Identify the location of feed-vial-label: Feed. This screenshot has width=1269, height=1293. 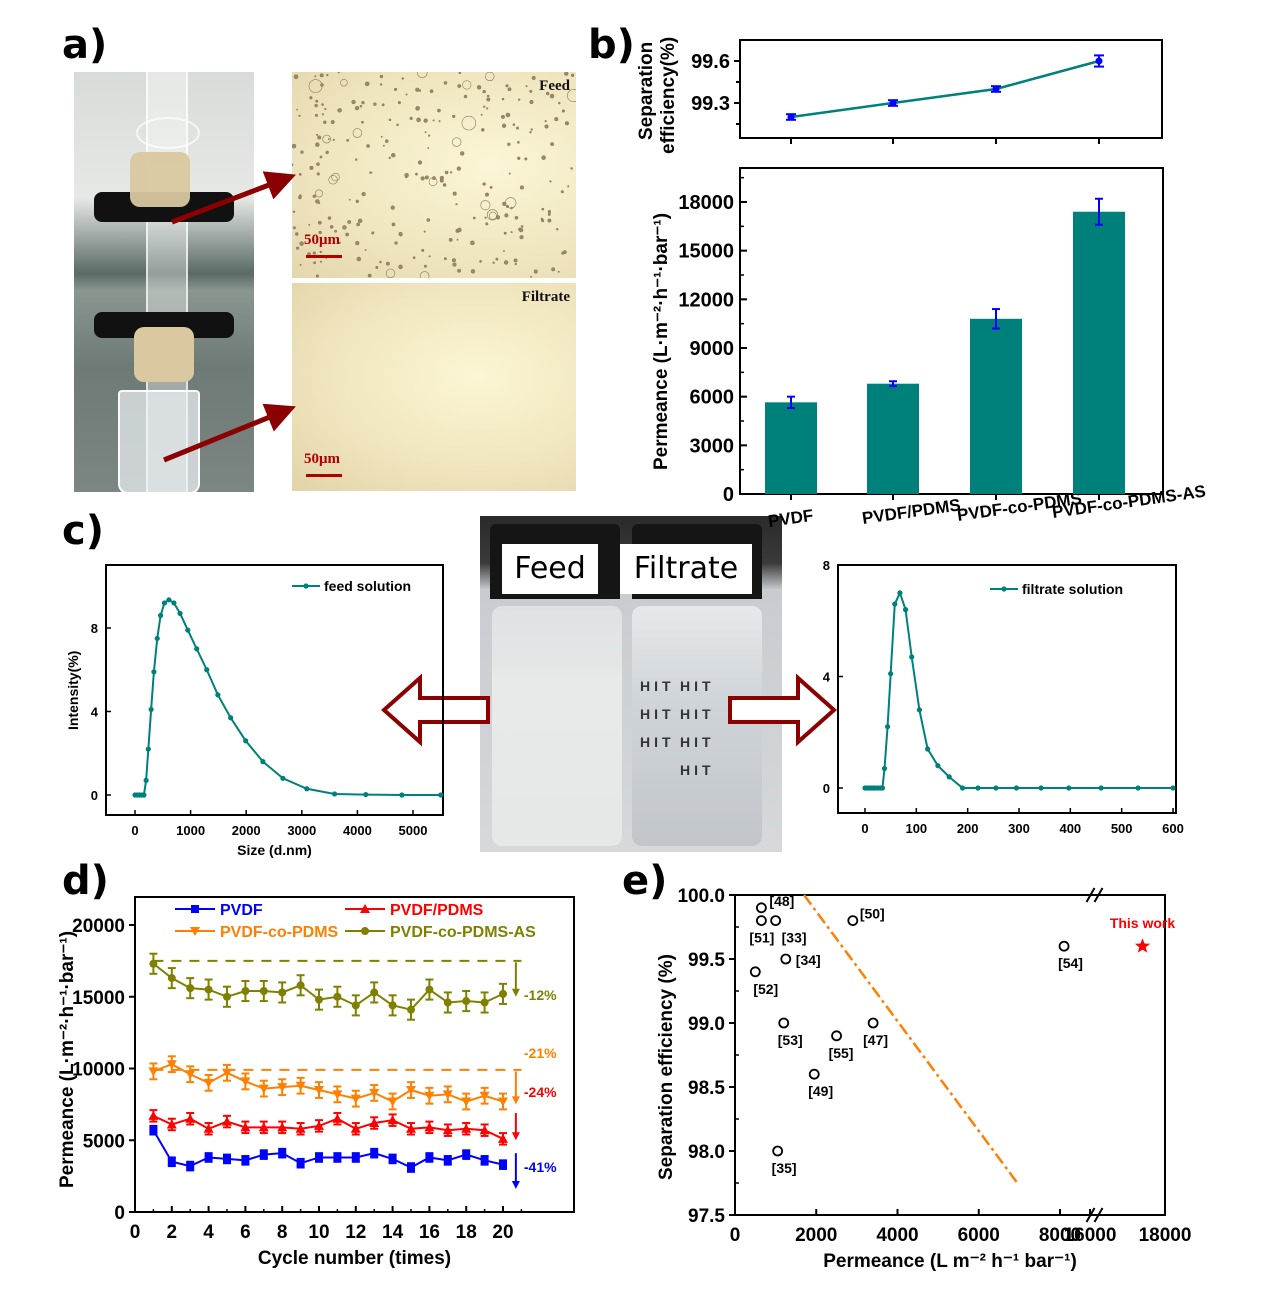
(550, 569).